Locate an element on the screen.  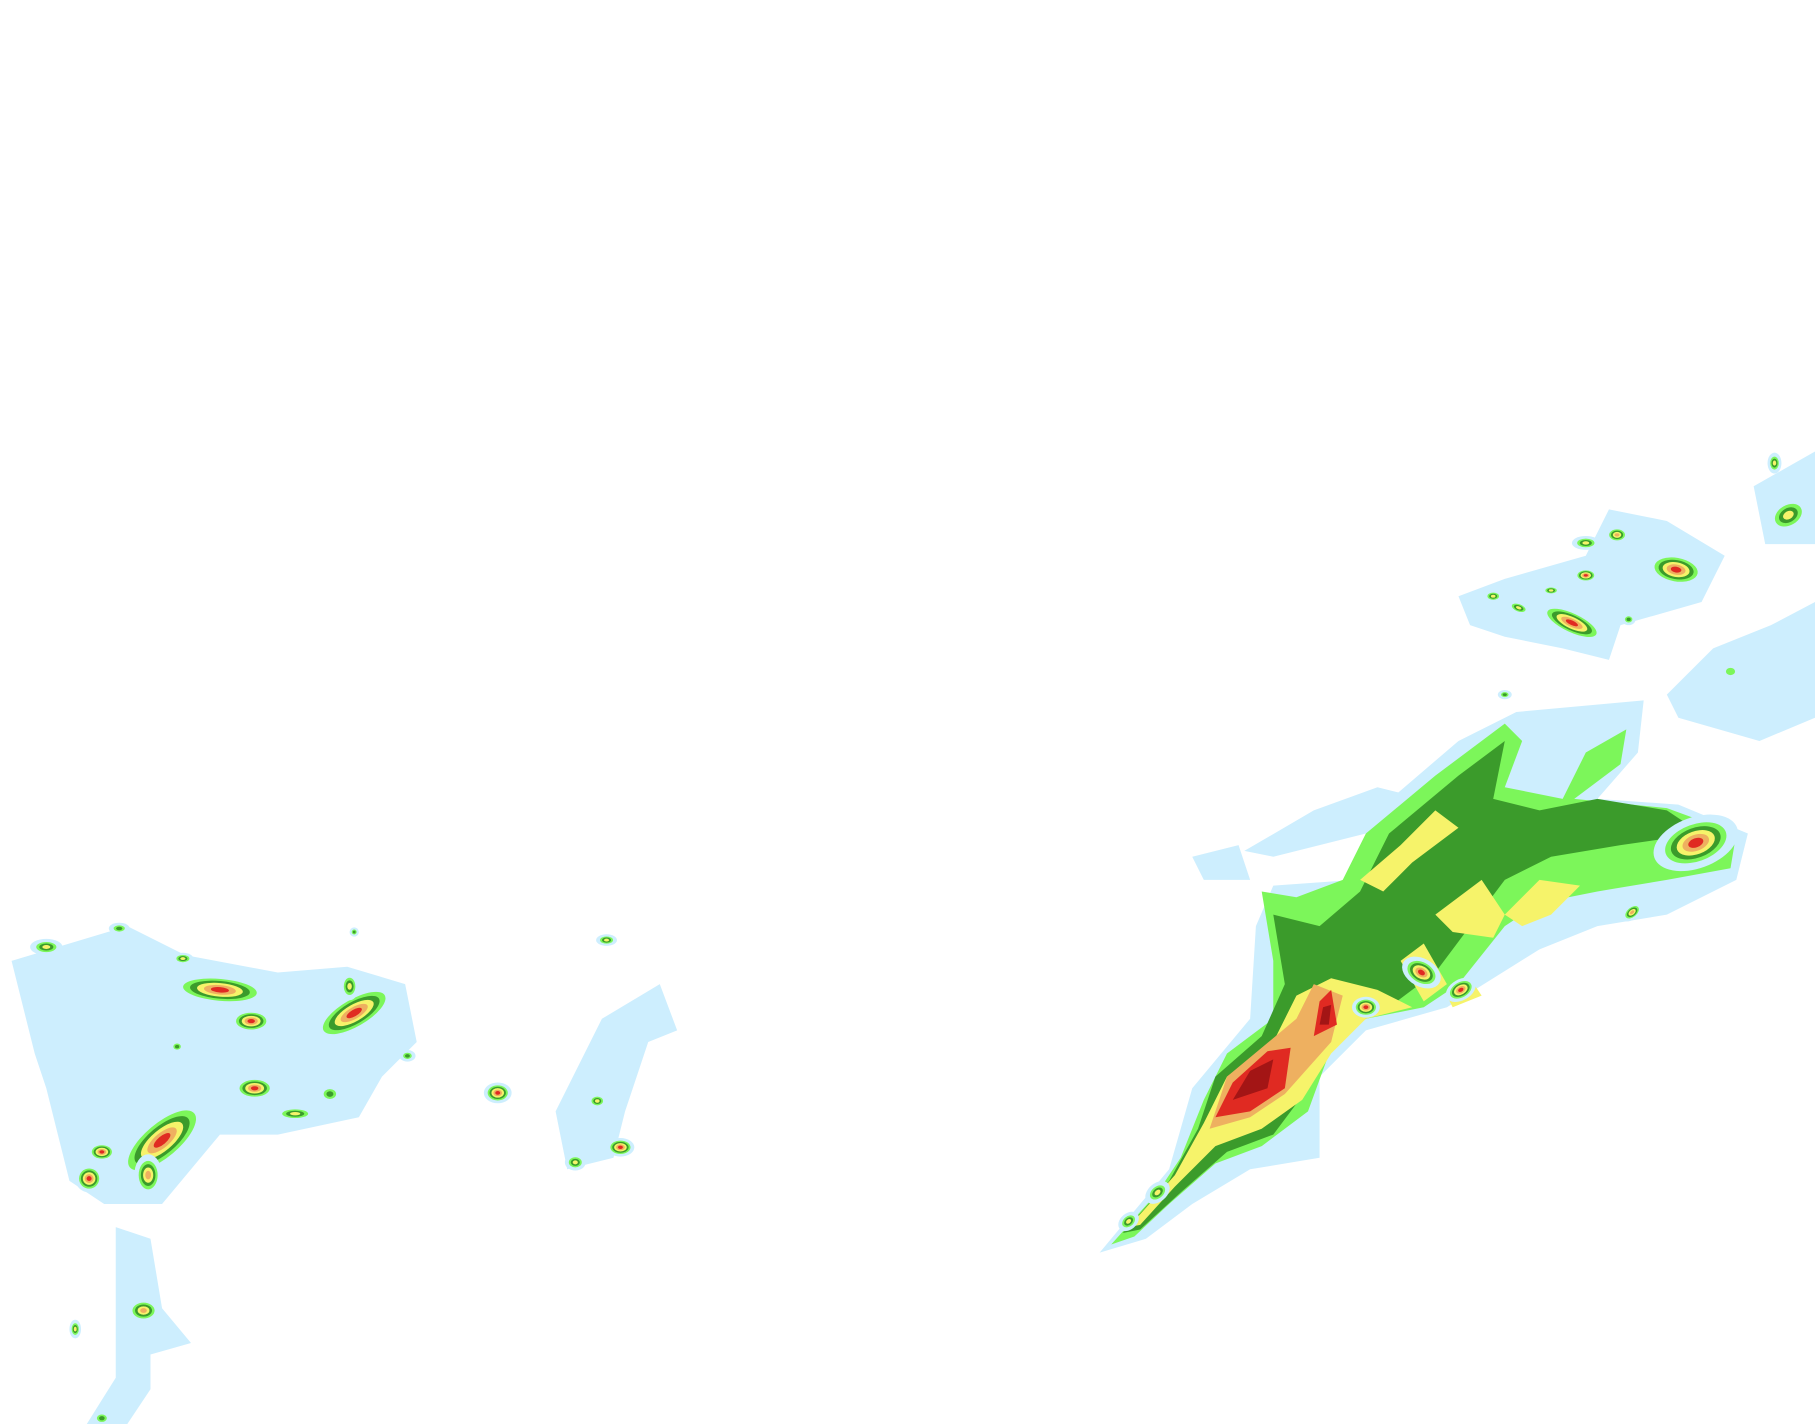
echo-moderate is located at coordinates (1412, 986).